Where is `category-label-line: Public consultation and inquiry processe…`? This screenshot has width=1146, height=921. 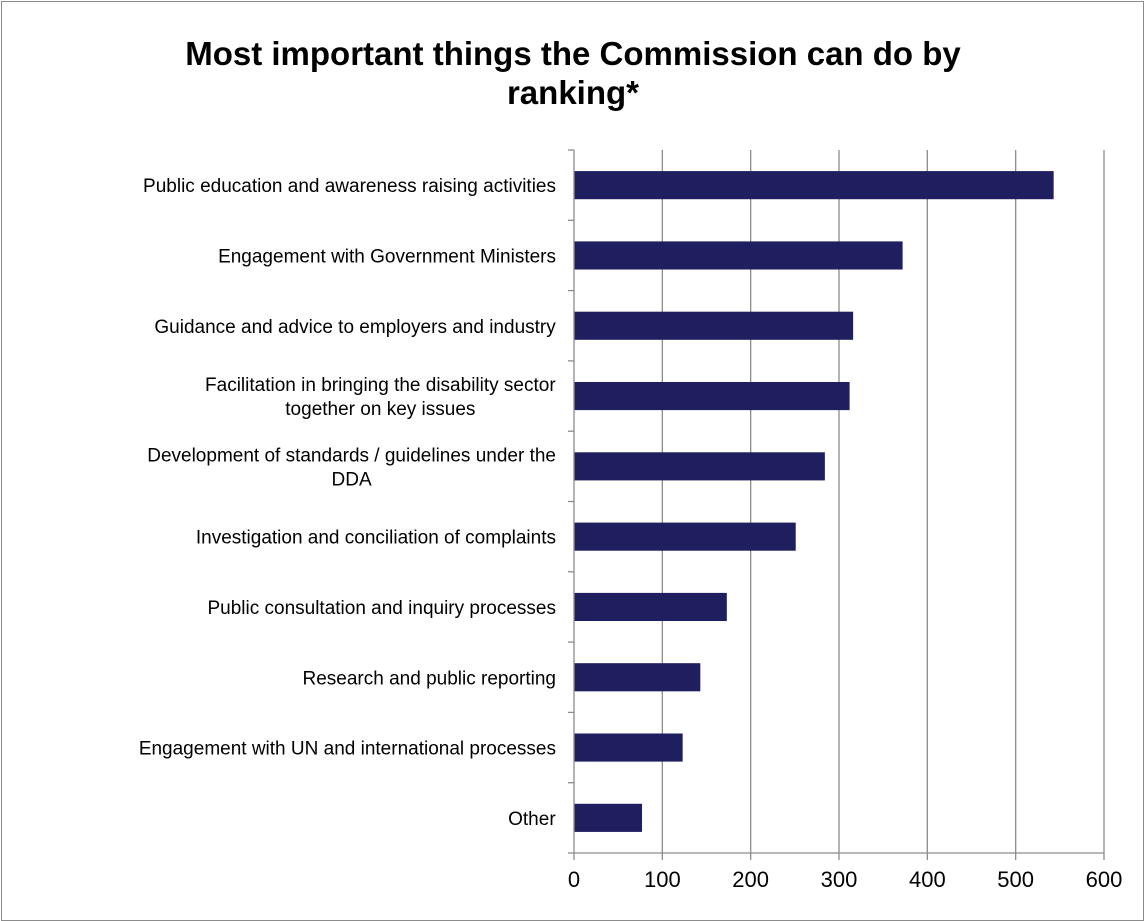 category-label-line: Public consultation and inquiry processe… is located at coordinates (381, 608).